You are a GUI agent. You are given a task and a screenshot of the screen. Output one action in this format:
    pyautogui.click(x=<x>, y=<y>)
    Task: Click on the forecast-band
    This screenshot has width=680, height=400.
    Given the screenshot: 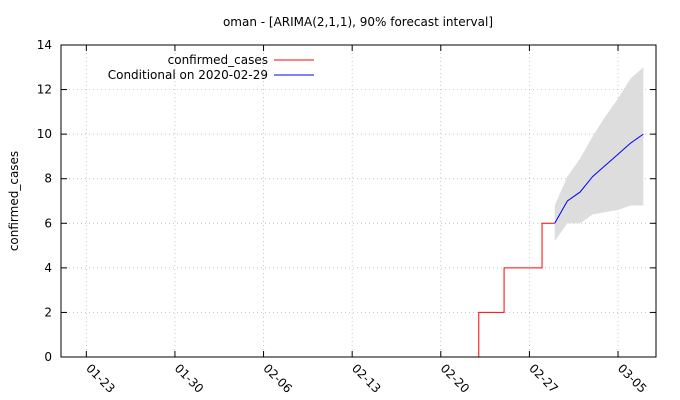 What is the action you would take?
    pyautogui.click(x=599, y=154)
    